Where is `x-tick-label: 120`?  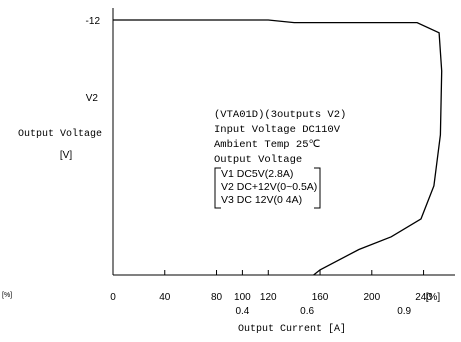
x-tick-label: 120 is located at coordinates (268, 297).